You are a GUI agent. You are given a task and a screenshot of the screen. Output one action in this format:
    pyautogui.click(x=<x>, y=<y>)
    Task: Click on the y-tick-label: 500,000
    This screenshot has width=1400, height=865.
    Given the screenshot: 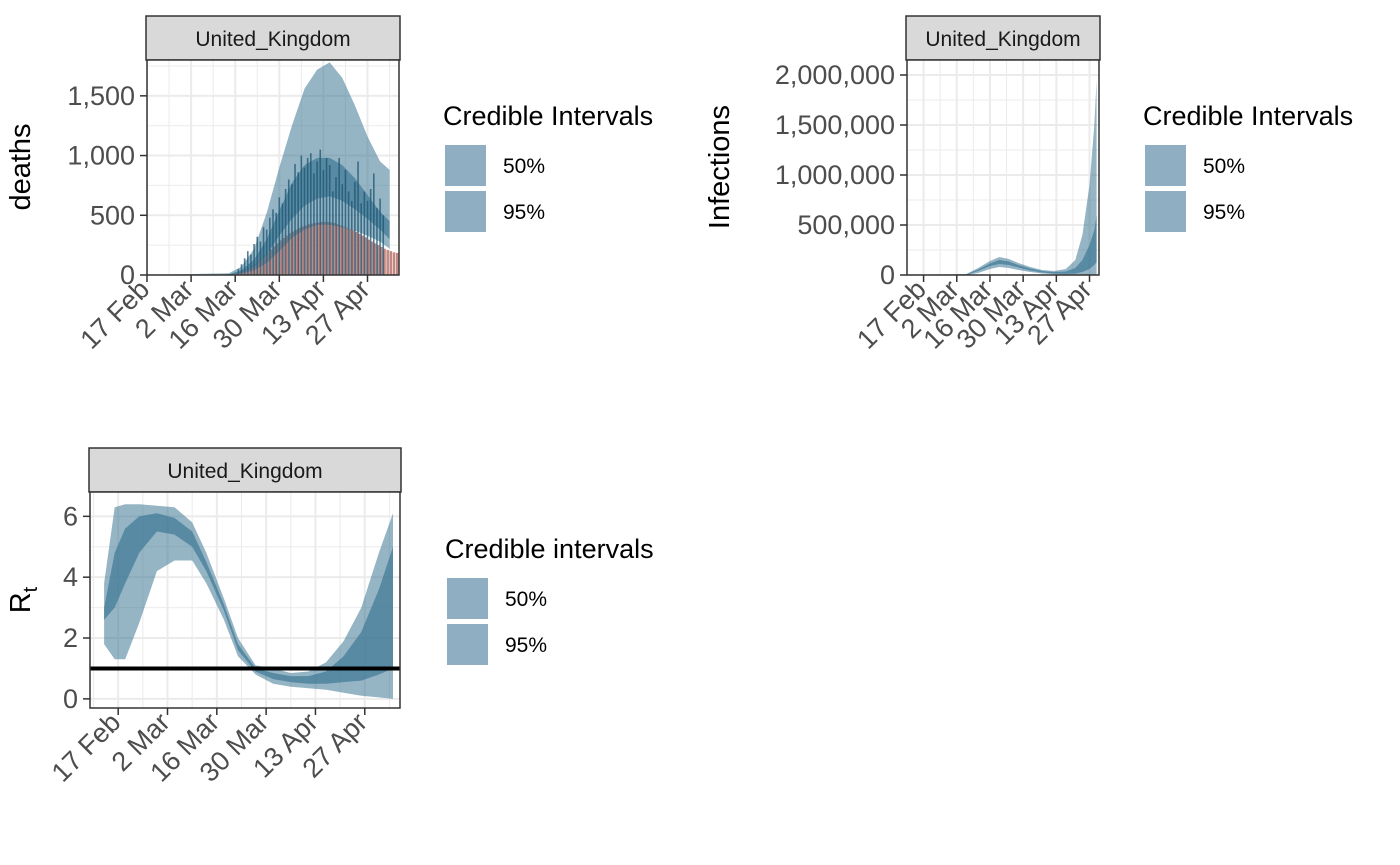 What is the action you would take?
    pyautogui.click(x=846, y=225)
    